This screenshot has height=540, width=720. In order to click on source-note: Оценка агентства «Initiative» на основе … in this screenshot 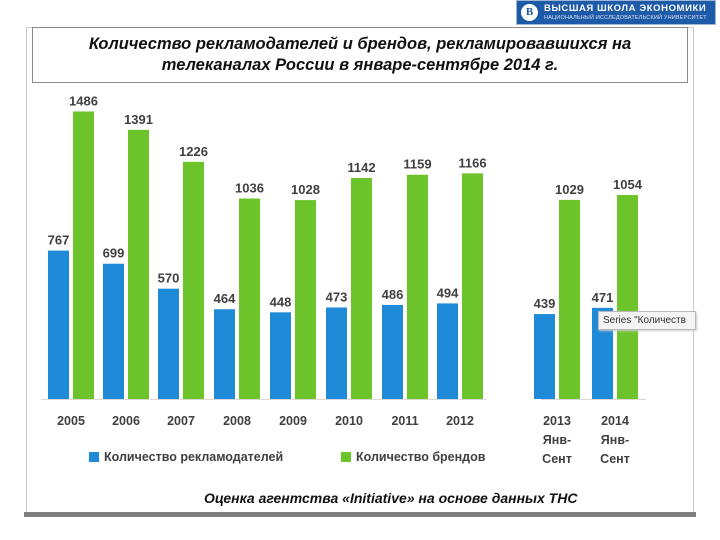, I will do `click(391, 498)`.